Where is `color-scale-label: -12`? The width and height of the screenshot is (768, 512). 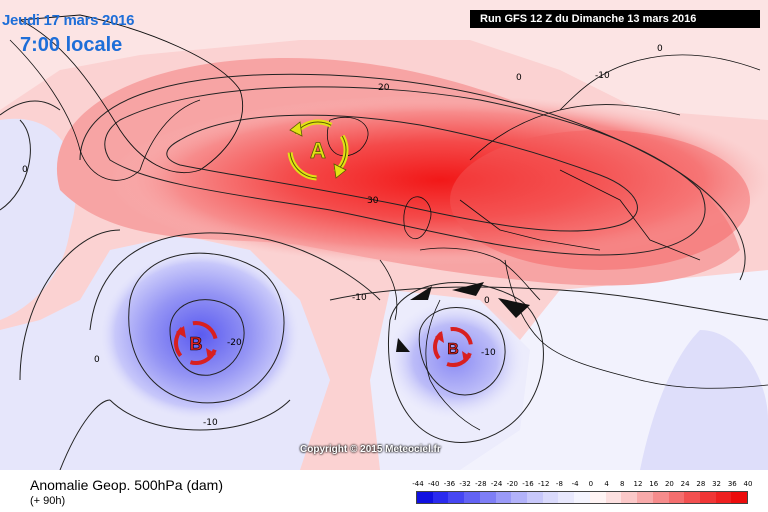
color-scale-label: -12 is located at coordinates (543, 484).